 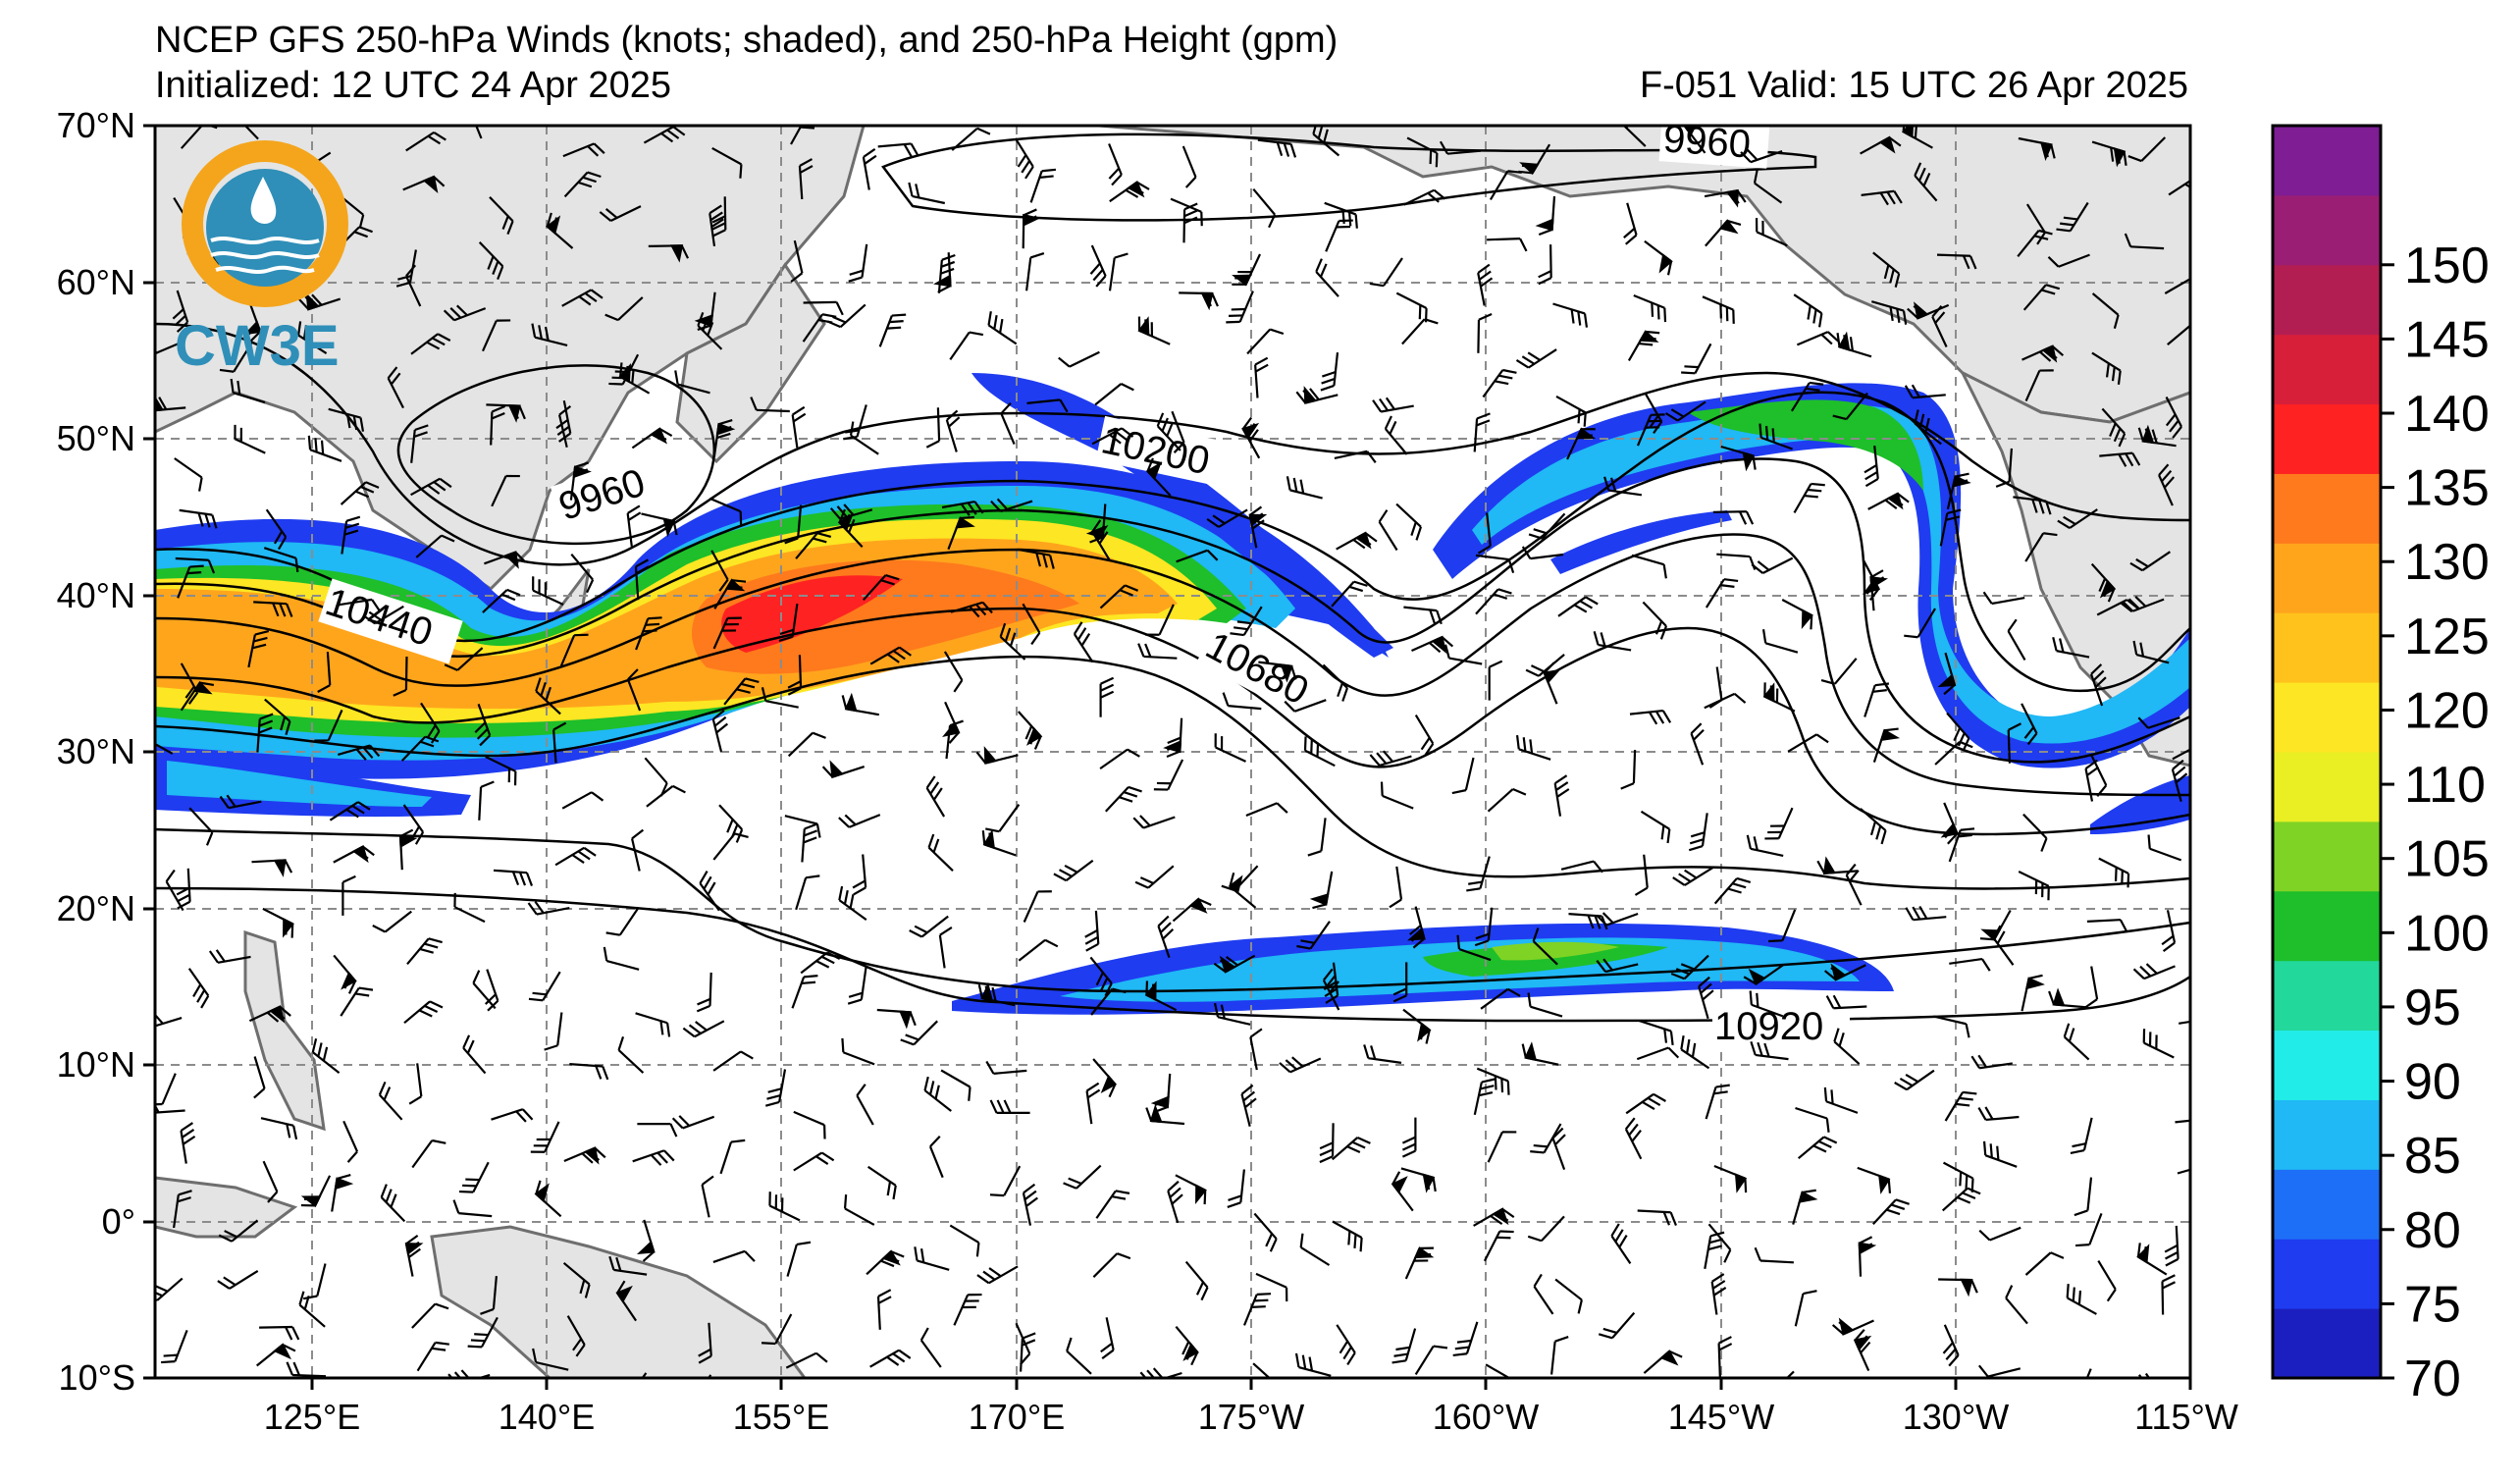 I want to click on contour-9960-east, so click(x=1349, y=177).